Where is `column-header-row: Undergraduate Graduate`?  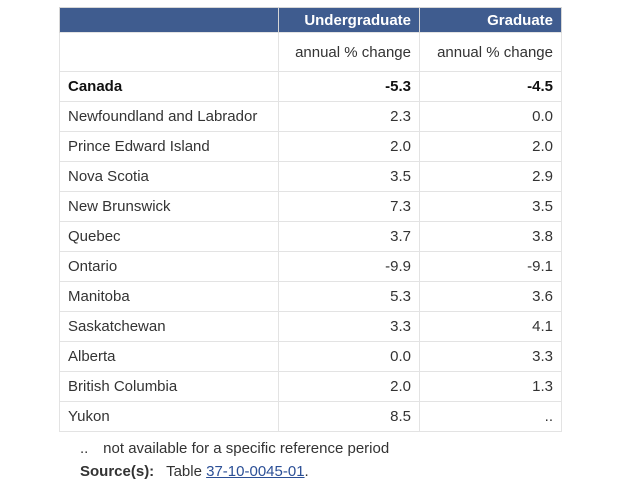
column-header-row: Undergraduate Graduate is located at coordinates (310, 20).